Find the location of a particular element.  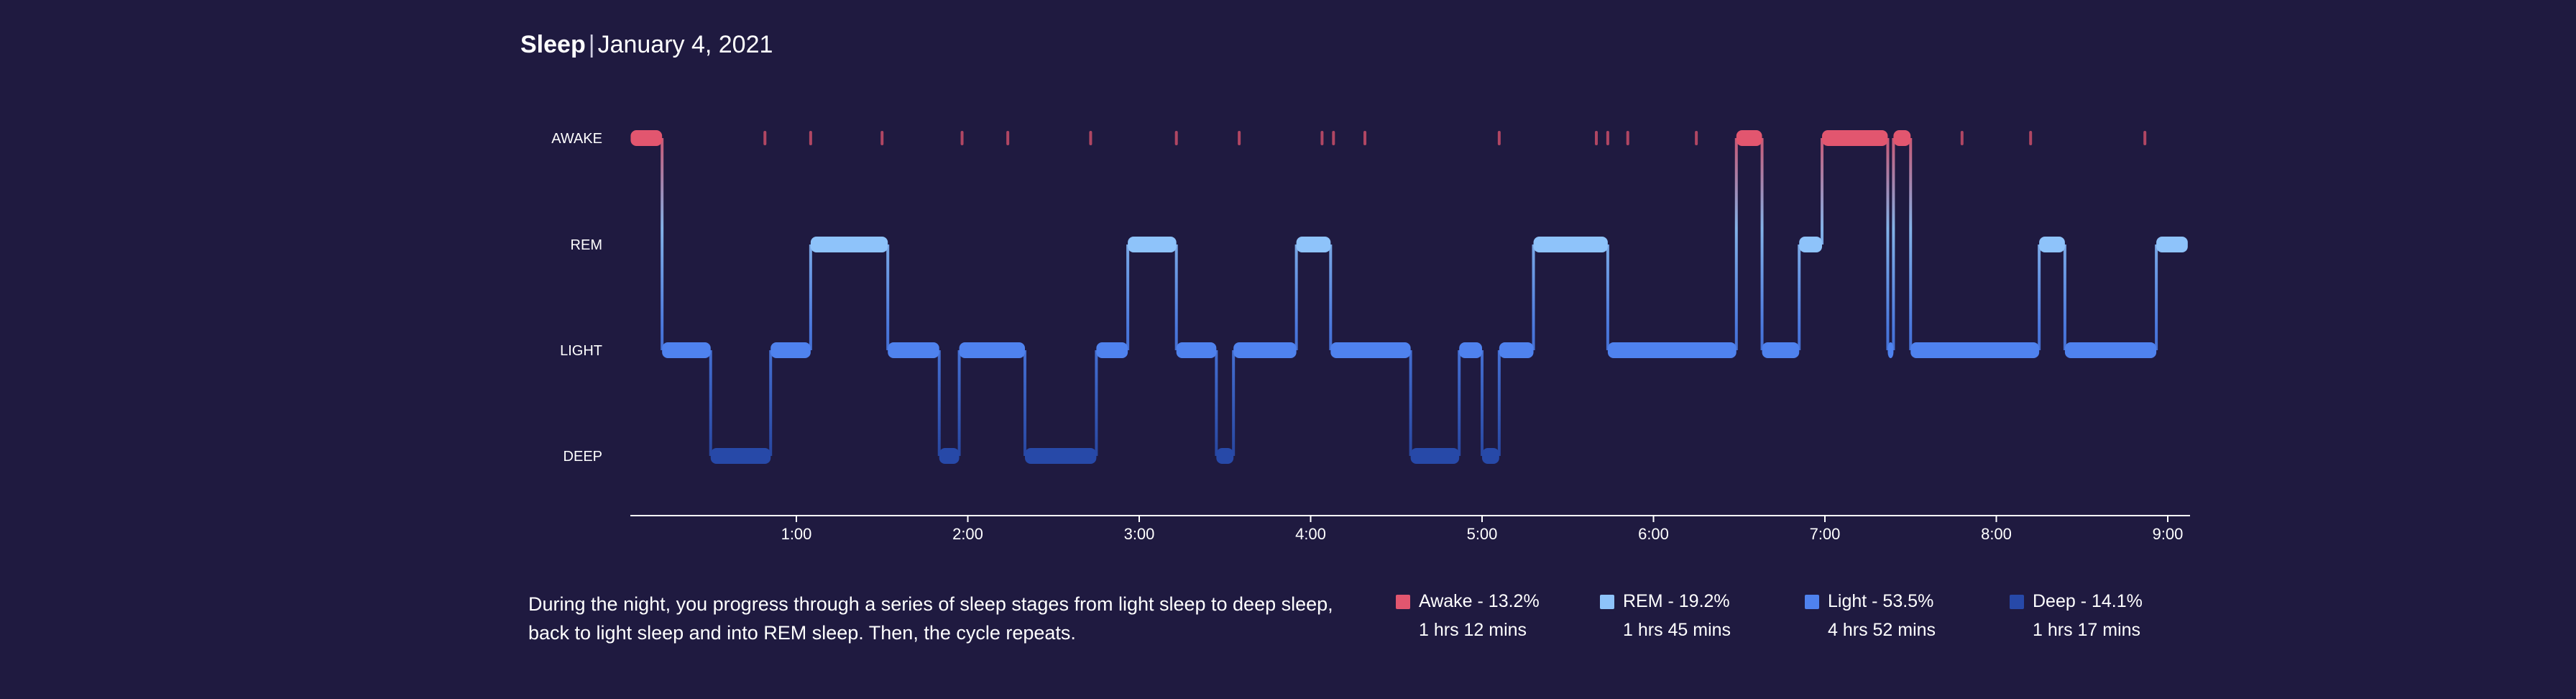

legend-duration-light: 4 hrs 52 mins is located at coordinates (1882, 630).